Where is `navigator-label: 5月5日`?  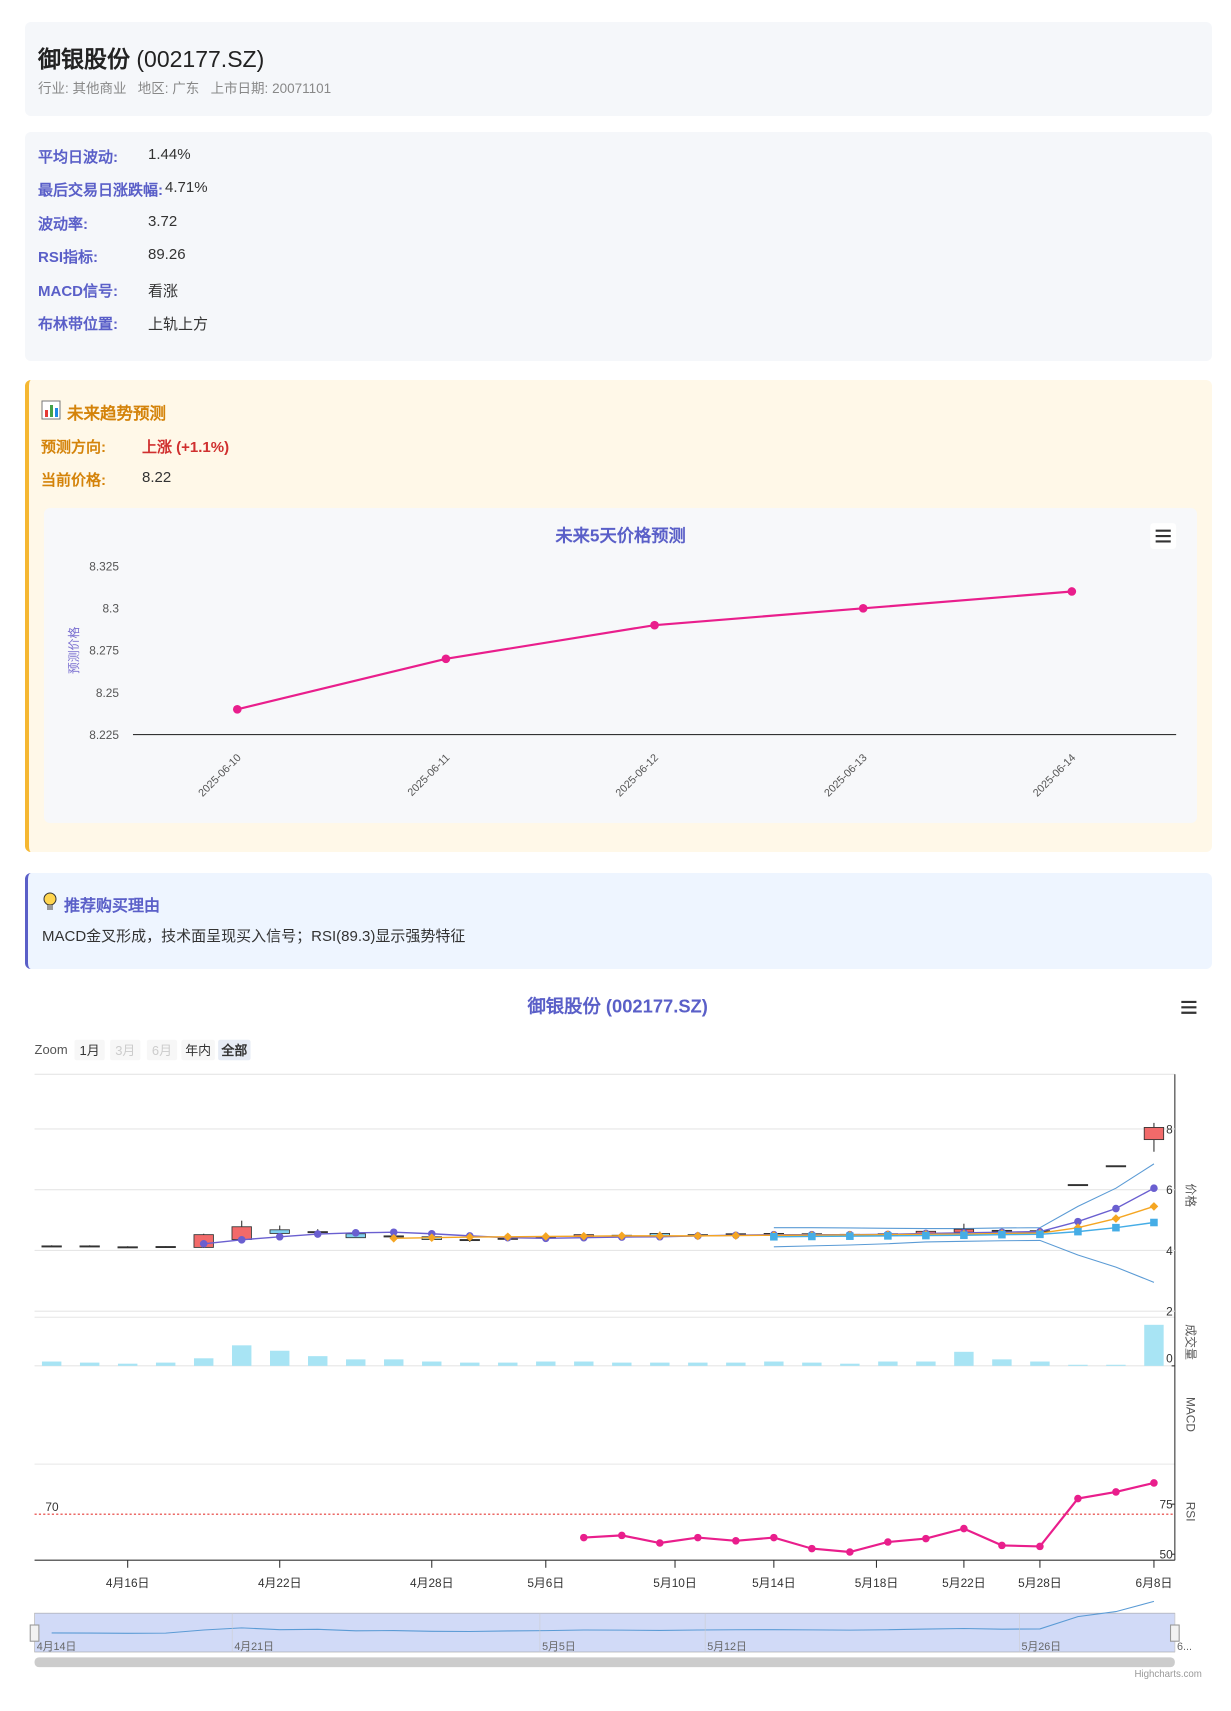 navigator-label: 5月5日 is located at coordinates (559, 1647).